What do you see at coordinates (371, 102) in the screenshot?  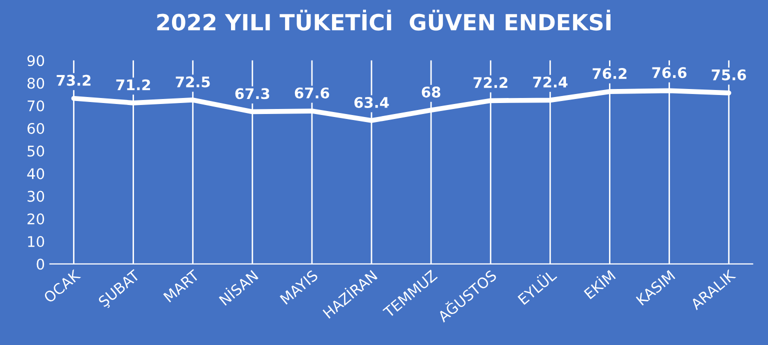 I see `data-label: 63.4` at bounding box center [371, 102].